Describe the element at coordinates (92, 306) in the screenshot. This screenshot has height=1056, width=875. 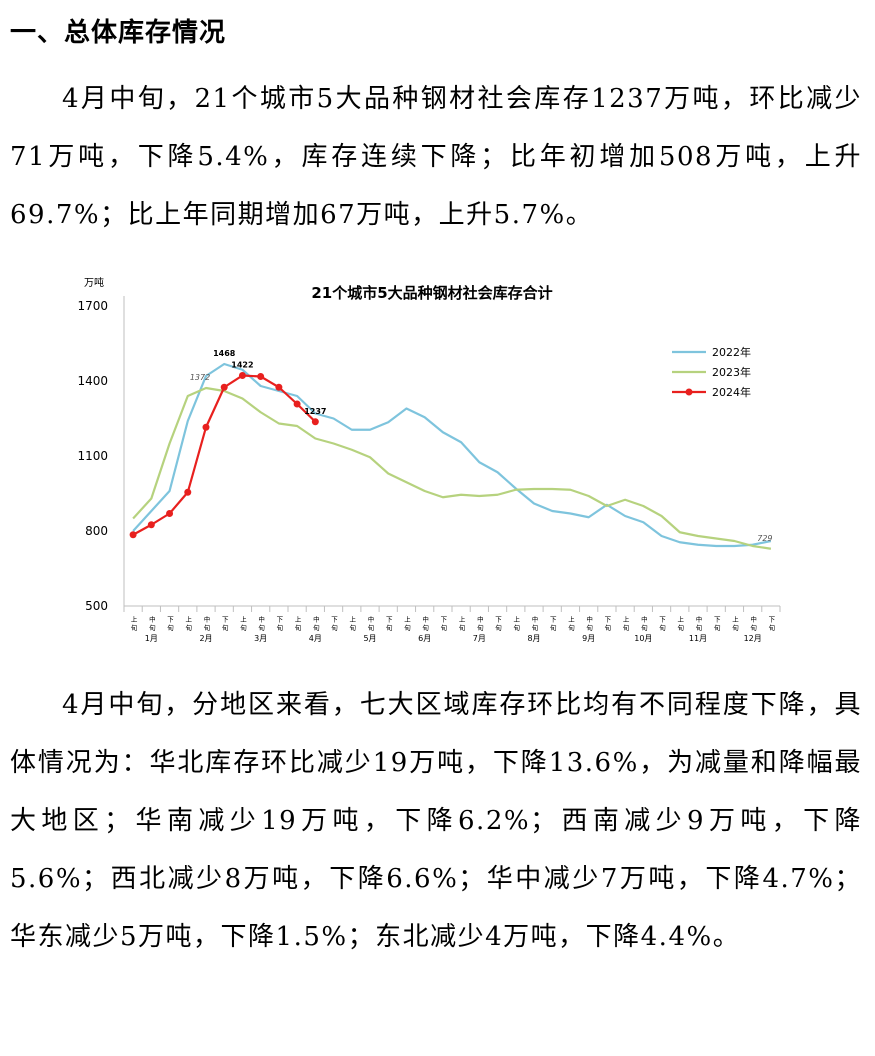
I see `y-tick-label: 1700` at that location.